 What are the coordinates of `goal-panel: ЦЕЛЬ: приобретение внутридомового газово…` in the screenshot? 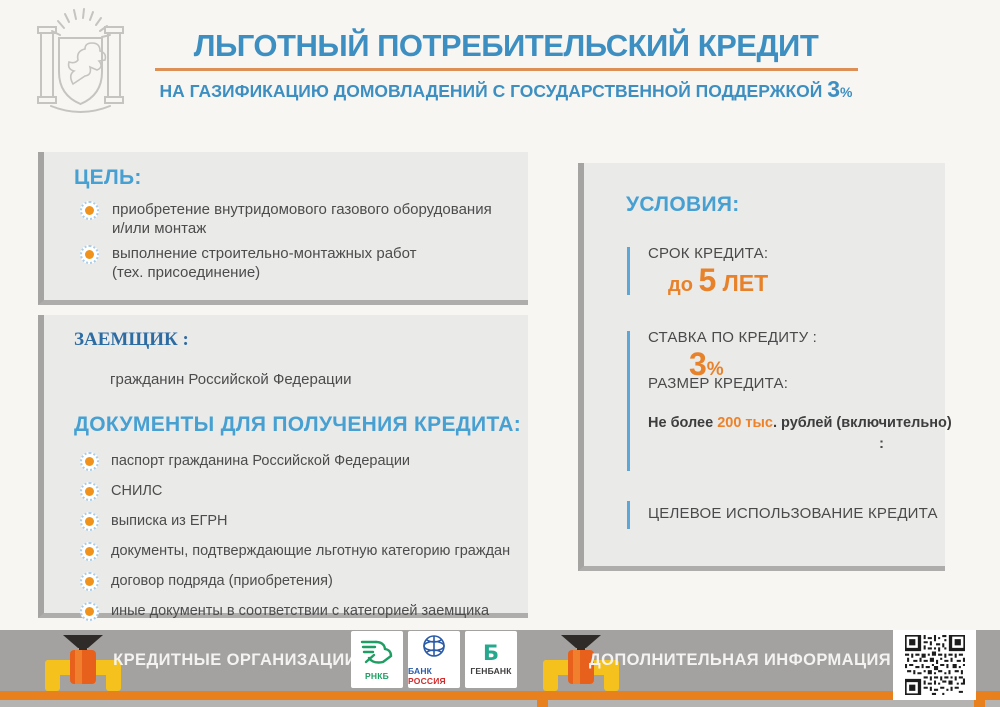 It's located at (283, 228).